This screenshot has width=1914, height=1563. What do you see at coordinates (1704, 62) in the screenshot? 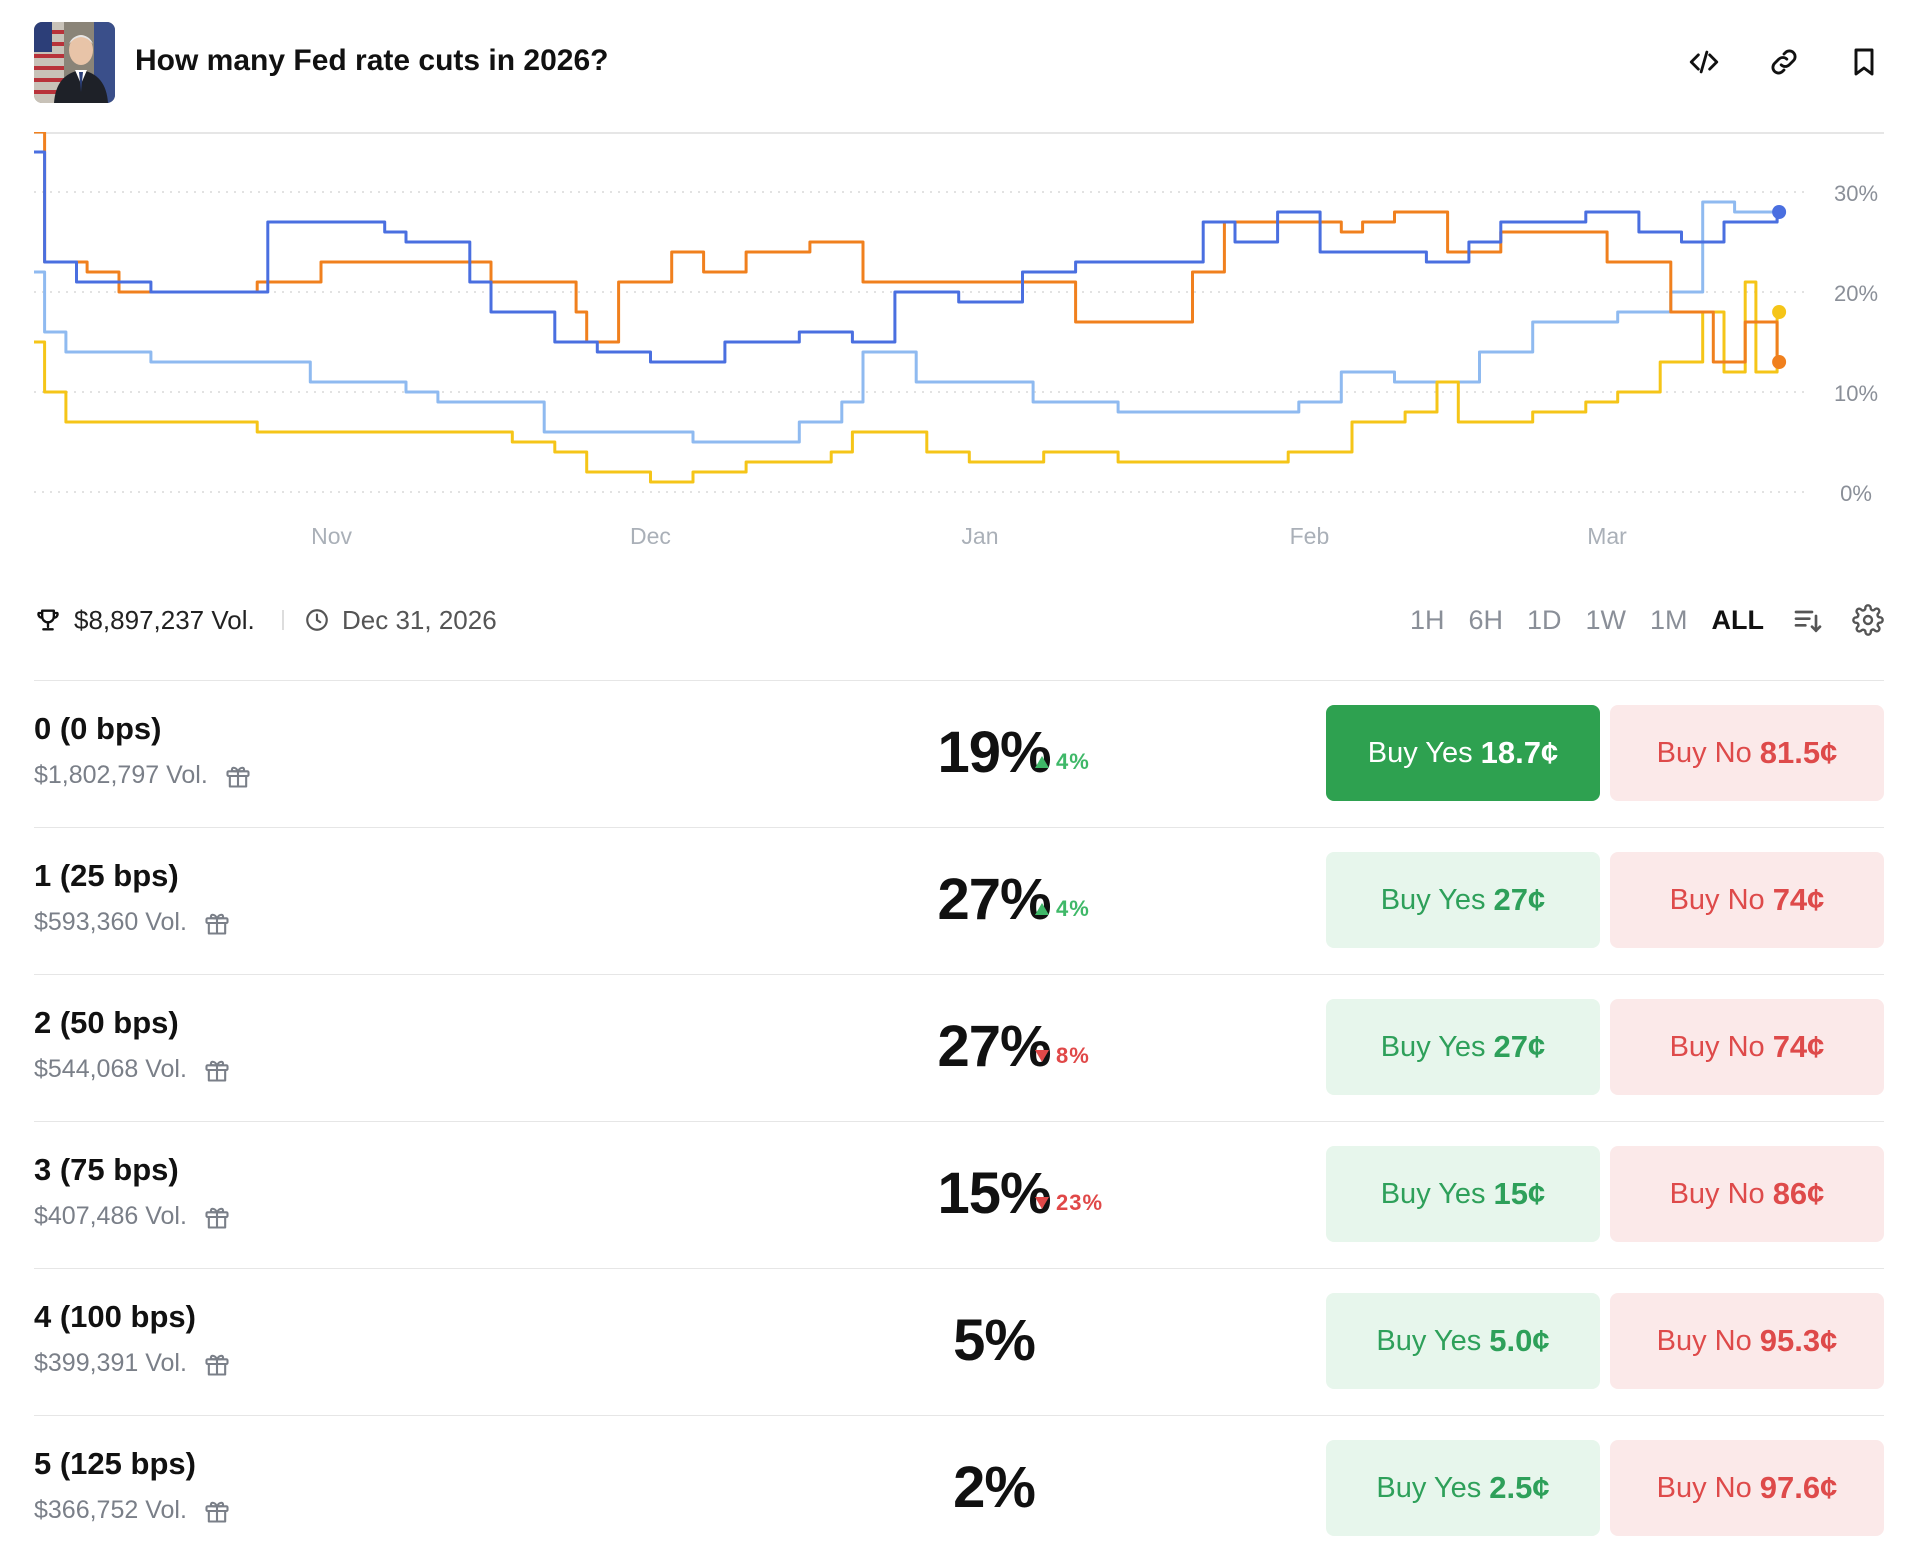
I see `code-icon` at bounding box center [1704, 62].